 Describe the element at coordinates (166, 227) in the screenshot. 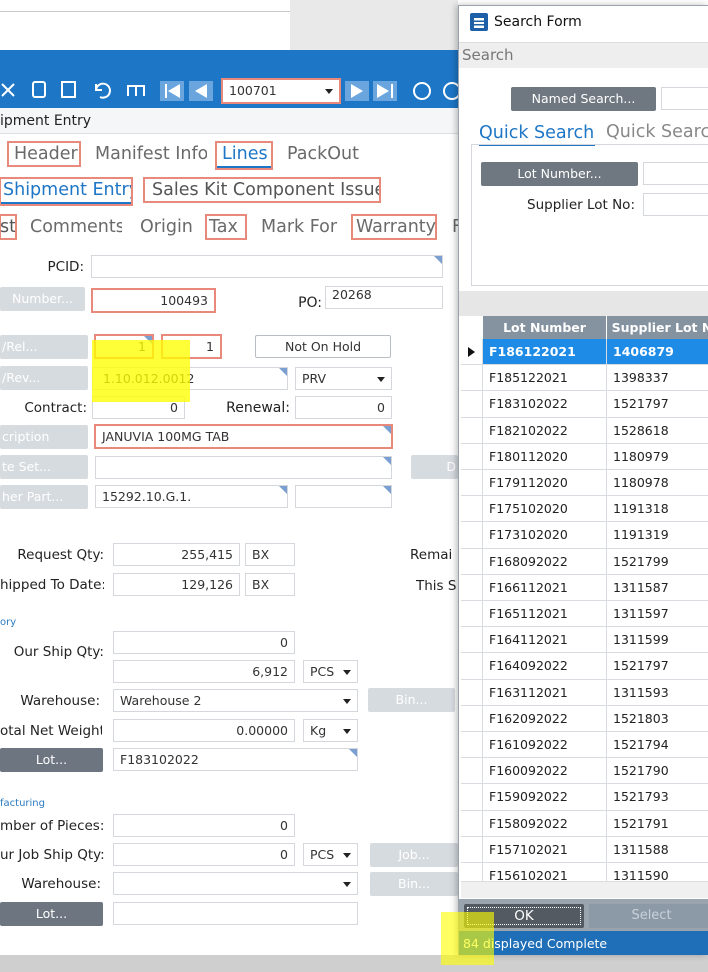

I see `detail-tab: Origin` at that location.